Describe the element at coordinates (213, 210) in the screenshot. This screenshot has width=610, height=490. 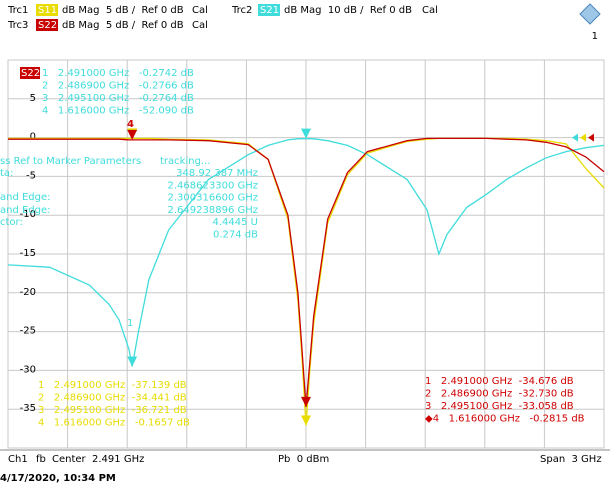
I see `filter-value: 2.649238896 GHz` at that location.